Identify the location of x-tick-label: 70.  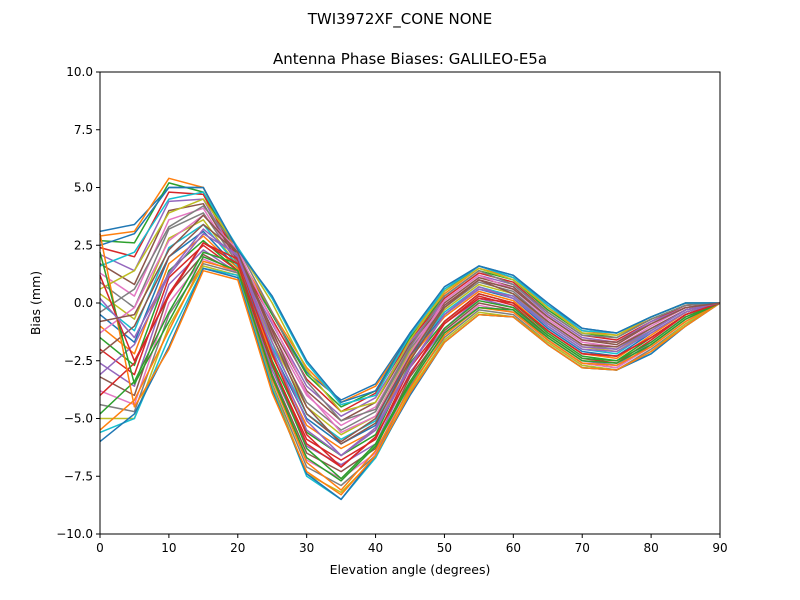
(582, 548).